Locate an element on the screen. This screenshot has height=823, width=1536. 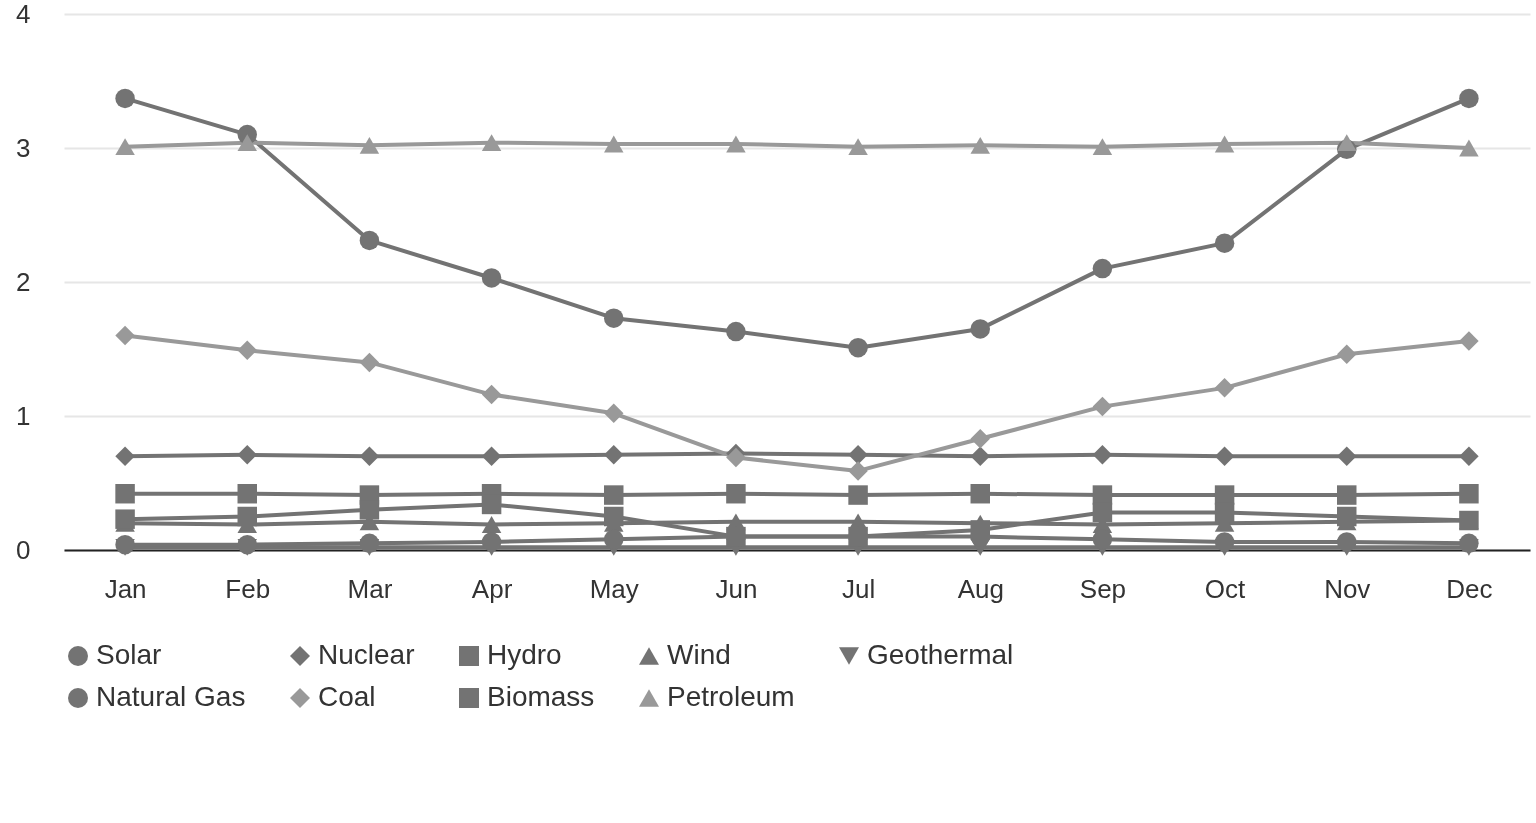
y-tick-label: 4 is located at coordinates (23, 14).